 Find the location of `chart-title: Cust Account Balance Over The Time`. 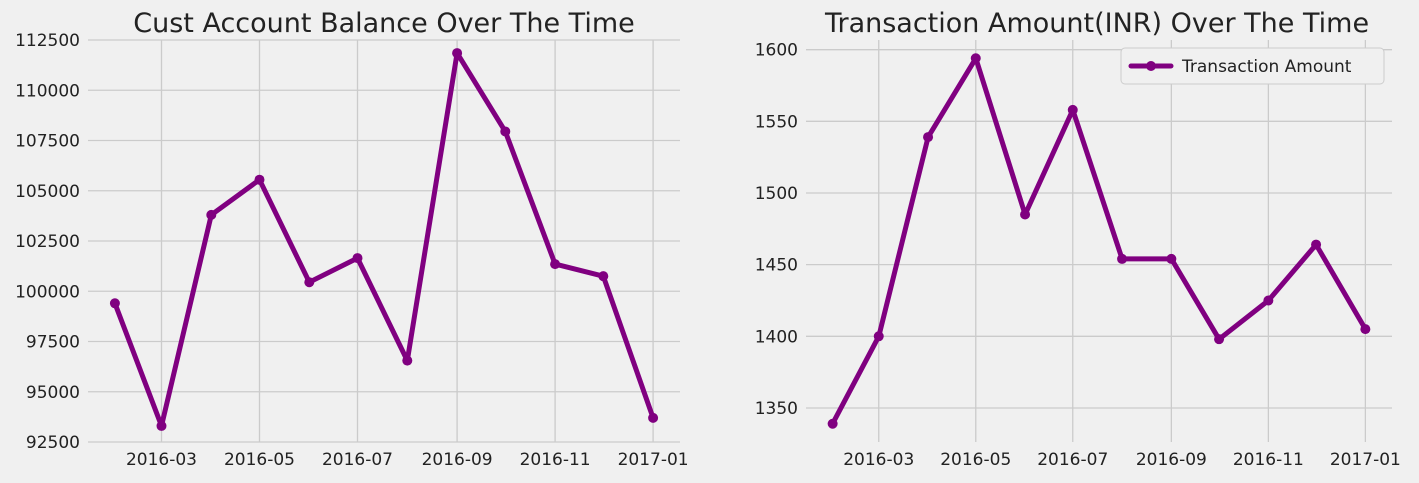

chart-title: Cust Account Balance Over The Time is located at coordinates (383, 23).